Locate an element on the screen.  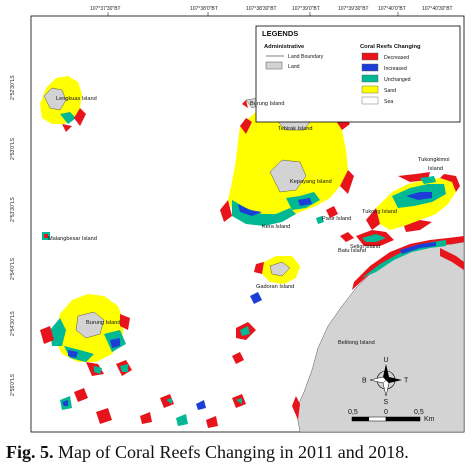
label-kera: Kera Island is located at coordinates (276, 227).